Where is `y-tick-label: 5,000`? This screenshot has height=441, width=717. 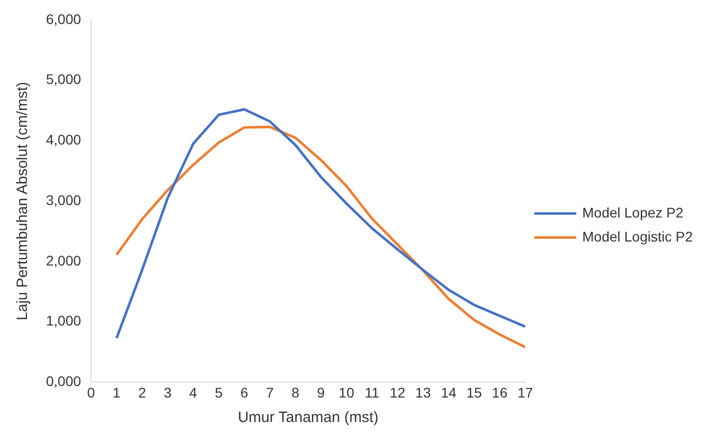 y-tick-label: 5,000 is located at coordinates (64, 79).